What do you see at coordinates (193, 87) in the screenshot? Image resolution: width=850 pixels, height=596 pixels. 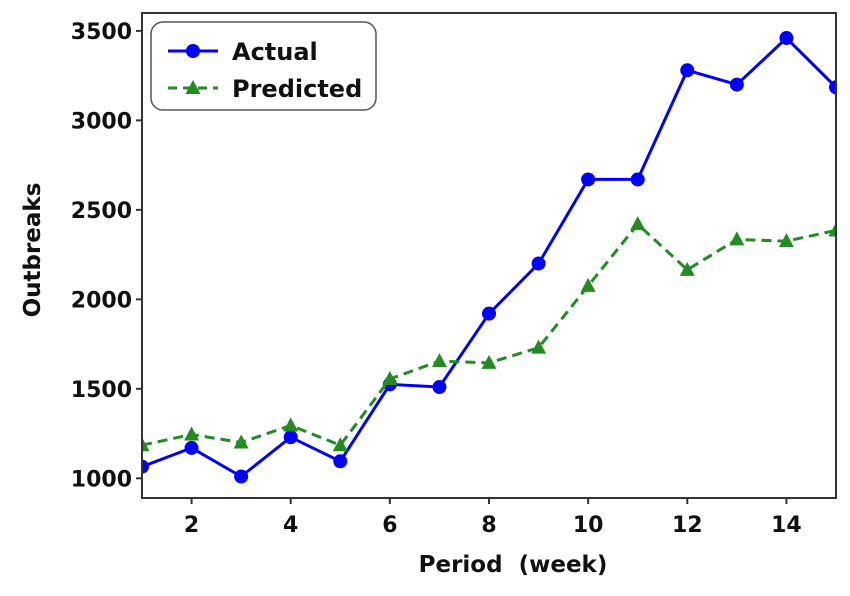 I see `legend-marker-predicted` at bounding box center [193, 87].